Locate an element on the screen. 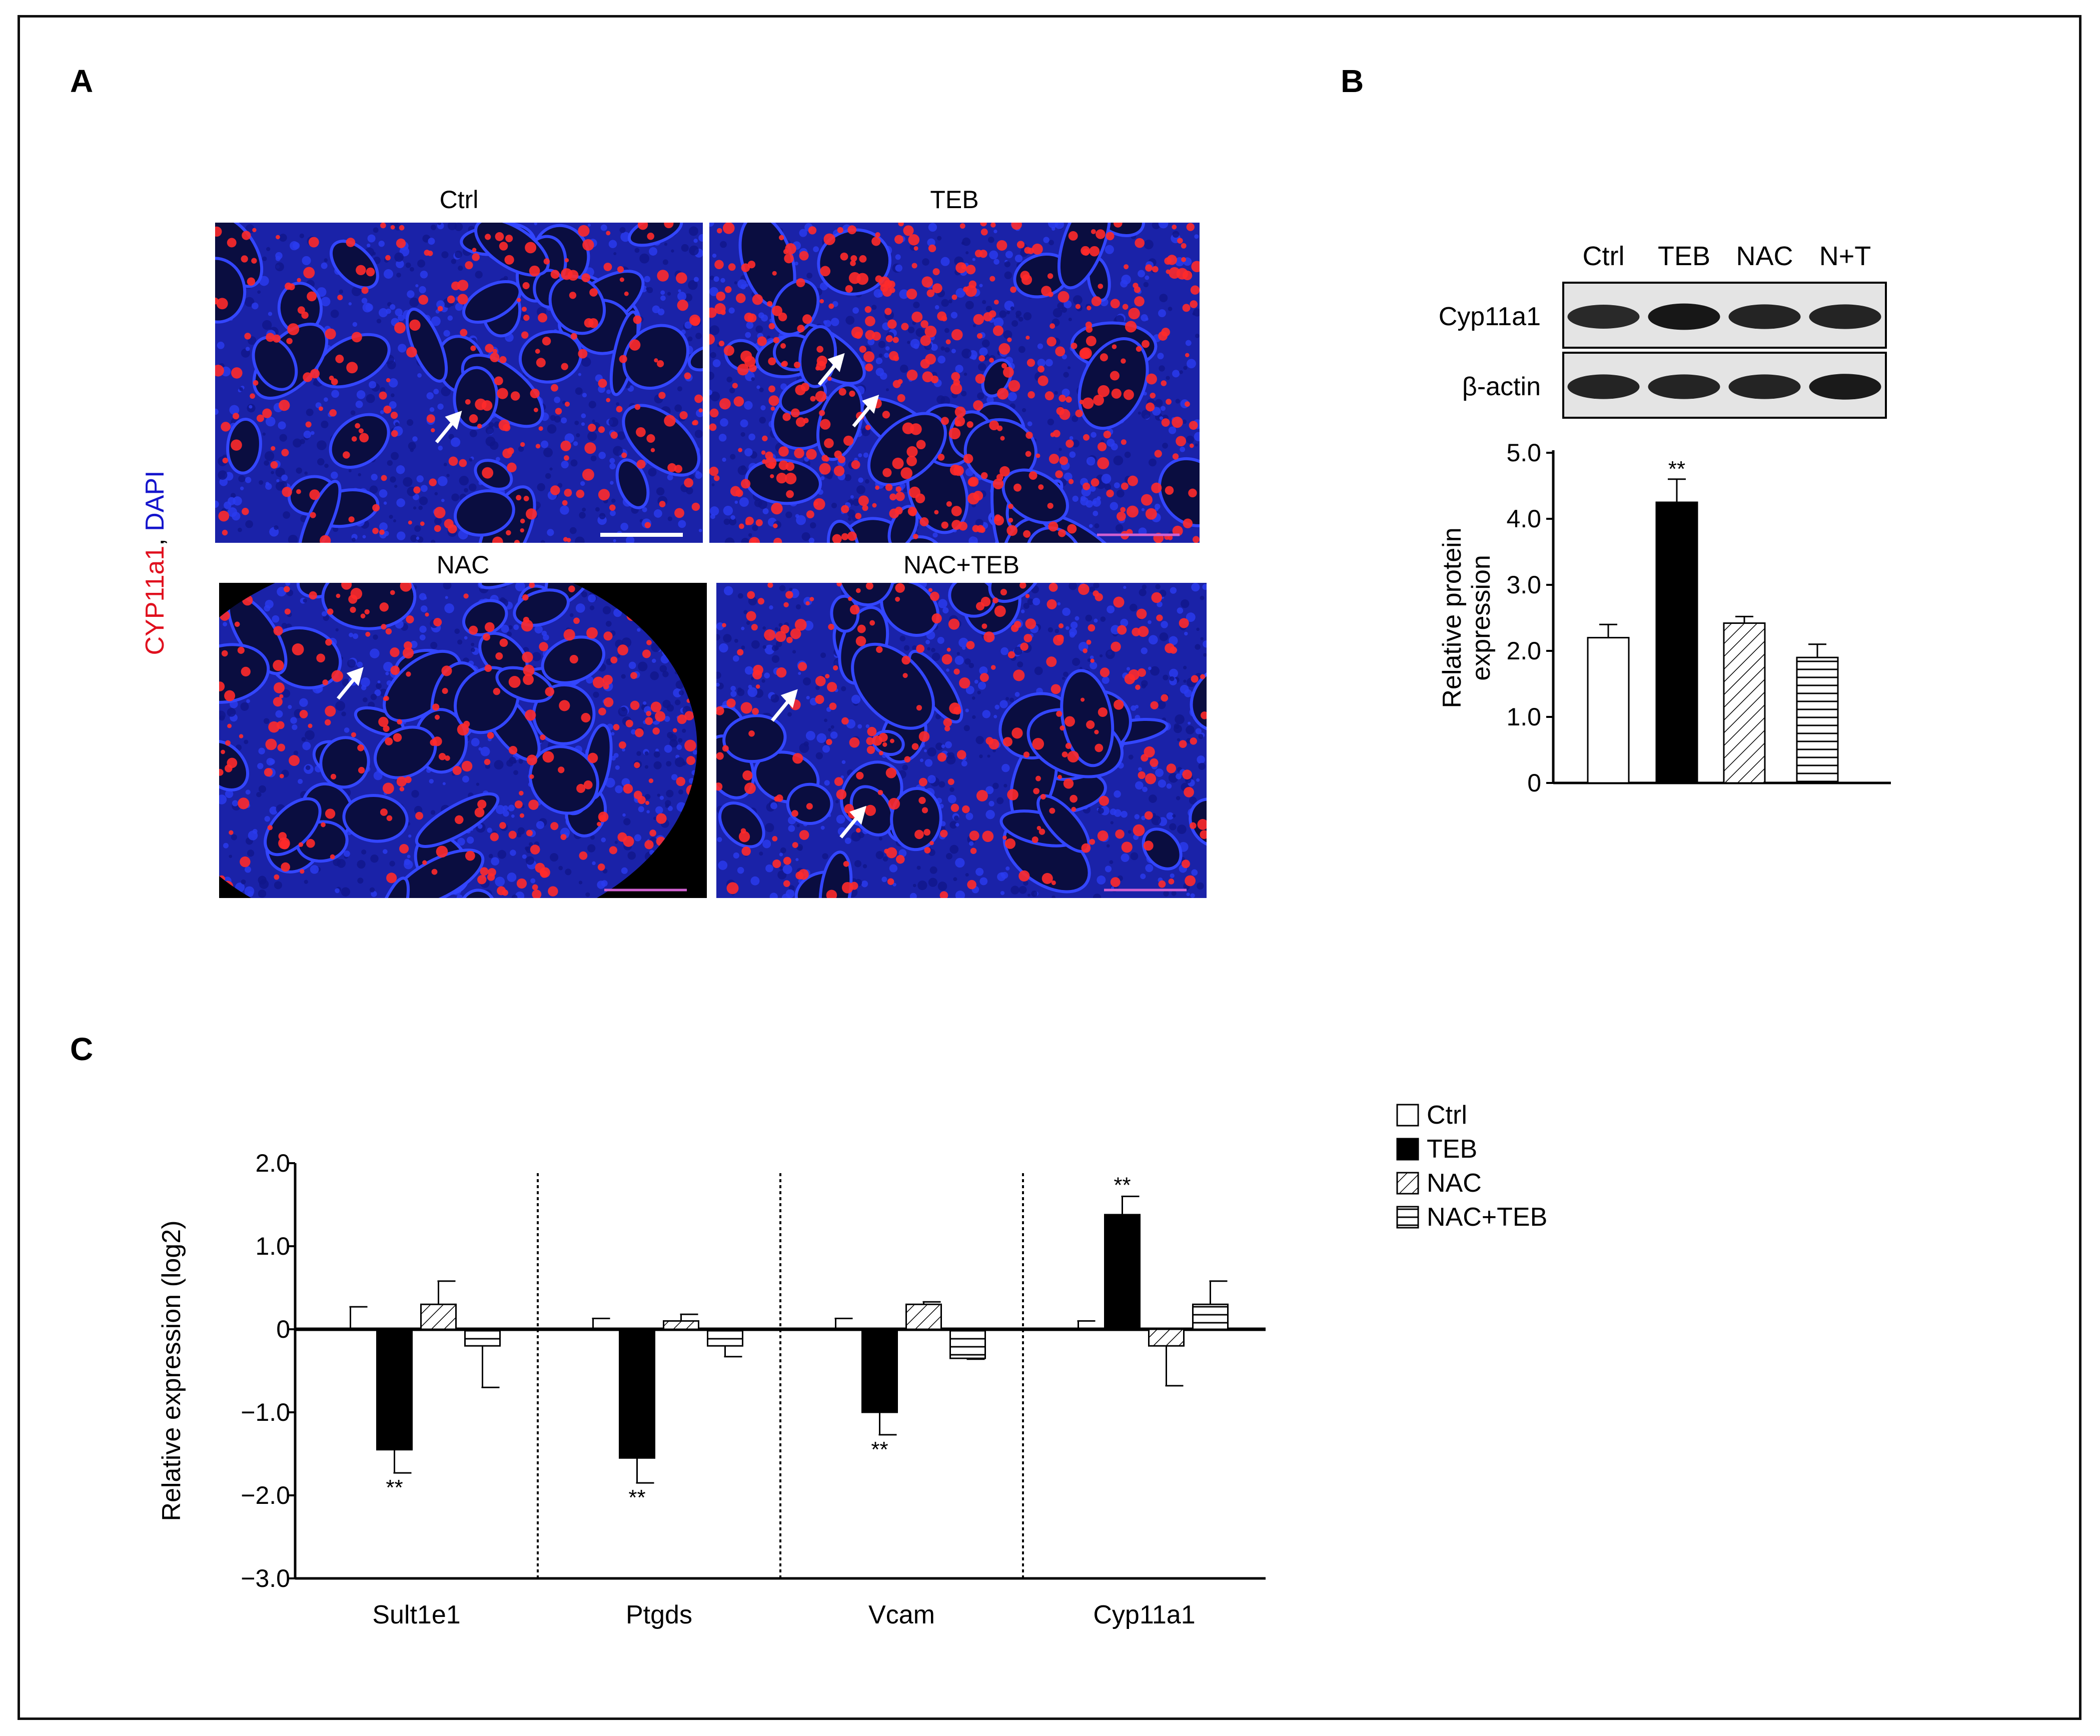  legend-item: NAC is located at coordinates (1471, 1183).